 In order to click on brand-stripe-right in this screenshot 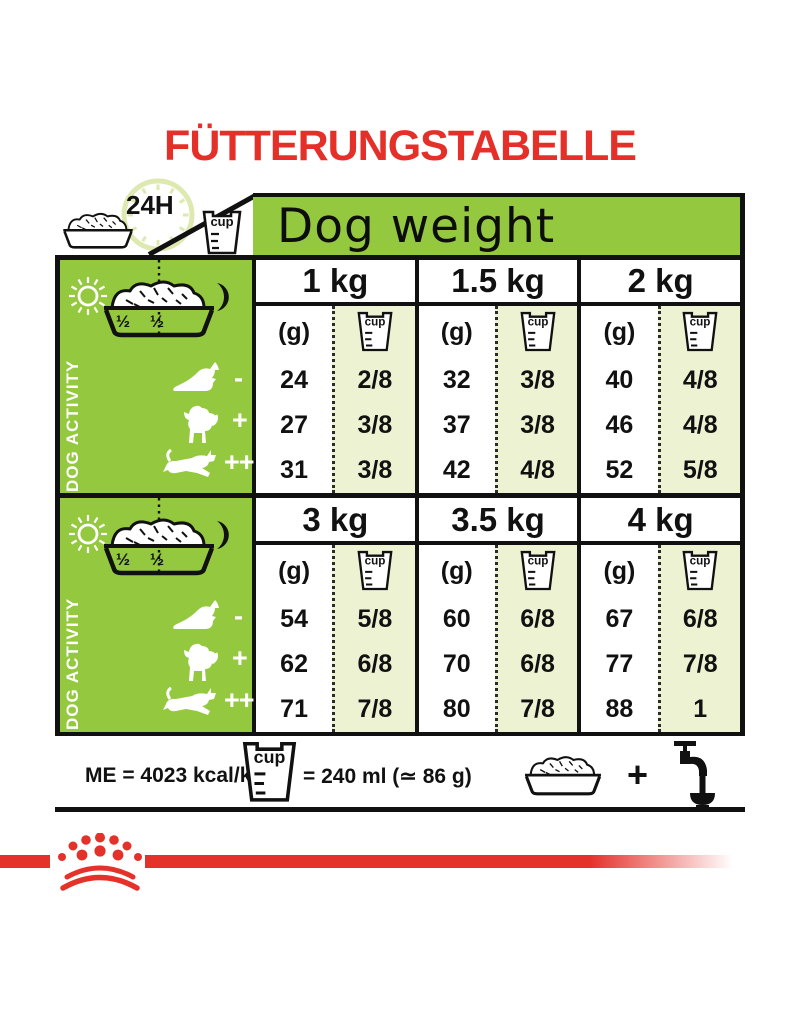, I will do `click(445, 861)`.